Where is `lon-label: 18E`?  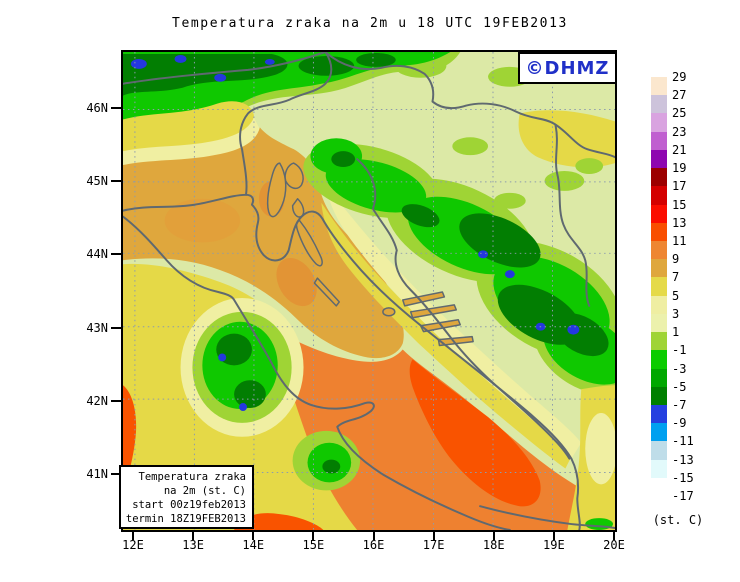
lon-label: 18E is located at coordinates (493, 545).